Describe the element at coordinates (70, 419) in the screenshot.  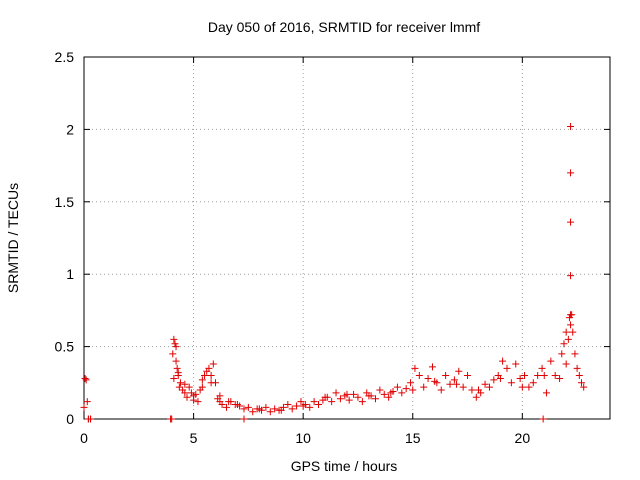
I see `y-tick-label: 0` at that location.